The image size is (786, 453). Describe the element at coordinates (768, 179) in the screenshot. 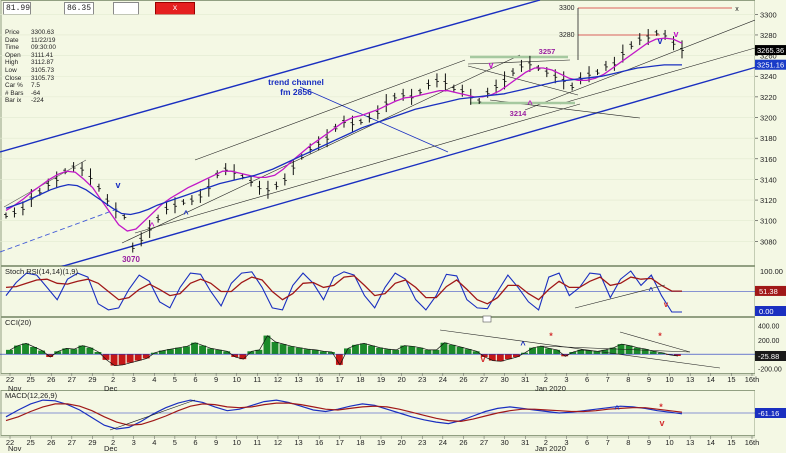

I see `price-tick-label: 3140` at that location.